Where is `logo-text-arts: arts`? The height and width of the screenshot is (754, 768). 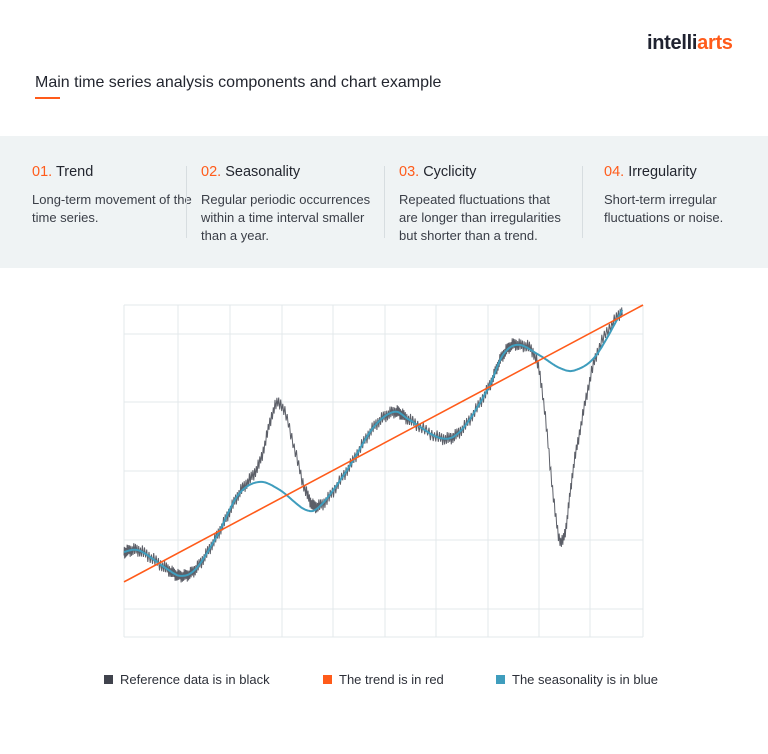
logo-text-arts: arts is located at coordinates (715, 43).